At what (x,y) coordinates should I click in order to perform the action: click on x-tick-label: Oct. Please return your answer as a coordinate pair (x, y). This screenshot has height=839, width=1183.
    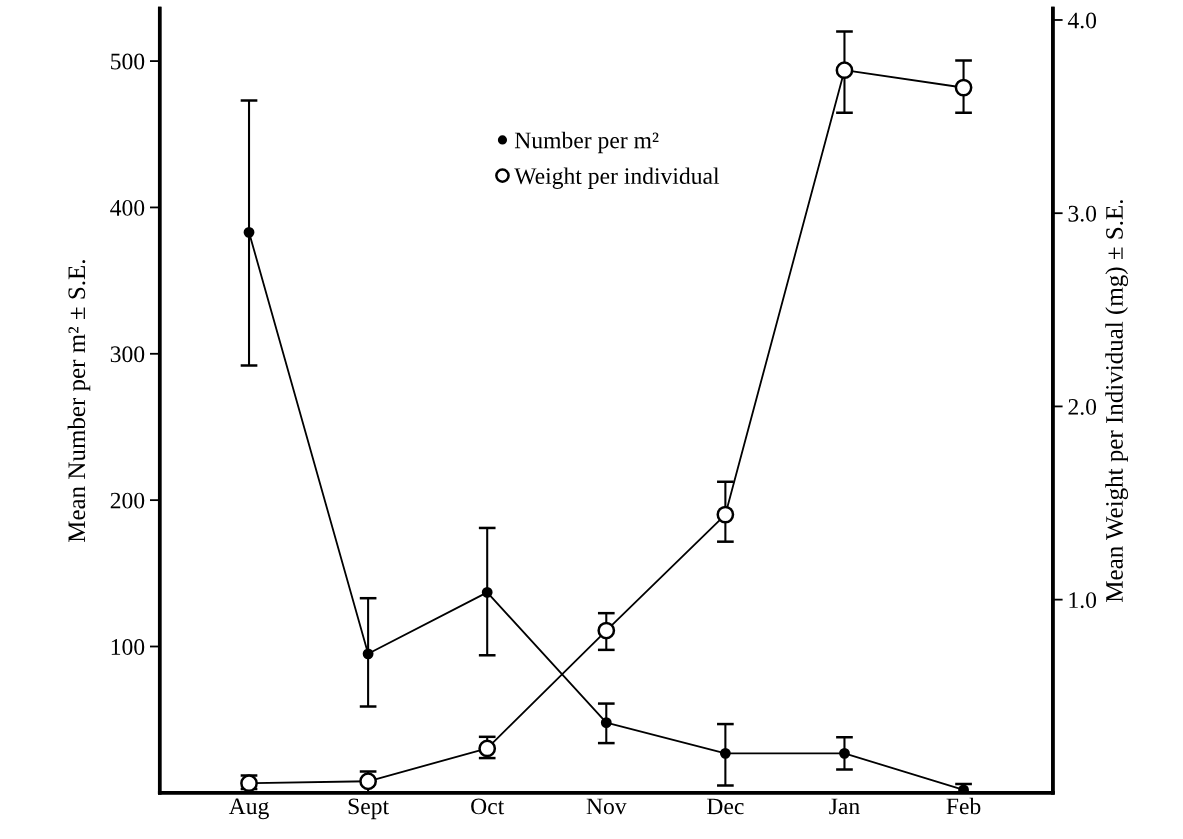
    Looking at the image, I should click on (488, 806).